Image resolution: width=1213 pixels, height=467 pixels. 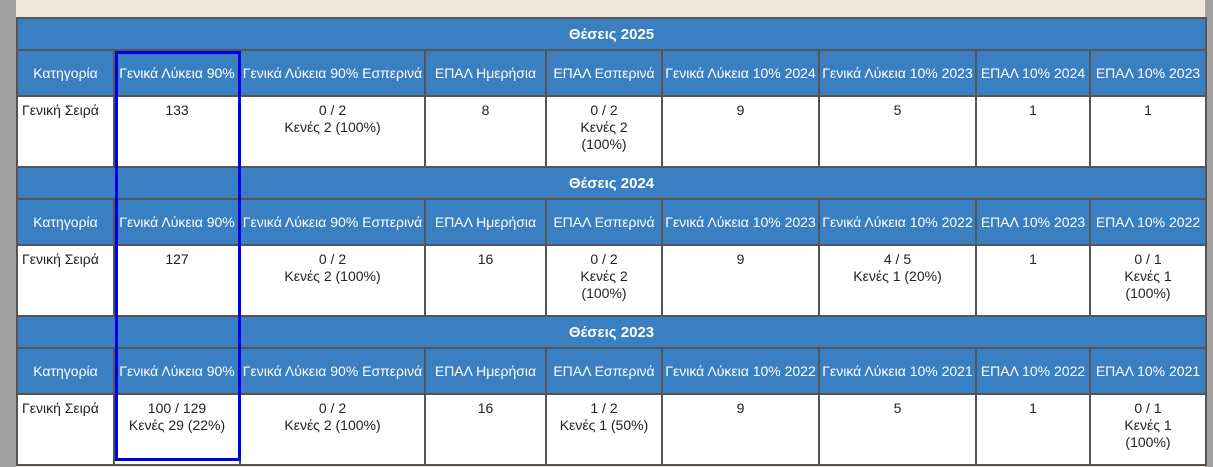 I want to click on value-cell: 100 / 129 Κενές 29 (22%), so click(x=177, y=429).